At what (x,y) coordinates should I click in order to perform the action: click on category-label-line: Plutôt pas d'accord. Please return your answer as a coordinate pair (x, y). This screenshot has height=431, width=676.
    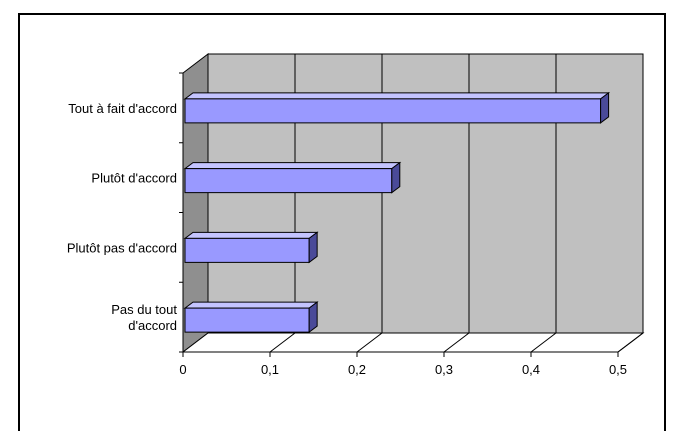
    Looking at the image, I should click on (122, 247).